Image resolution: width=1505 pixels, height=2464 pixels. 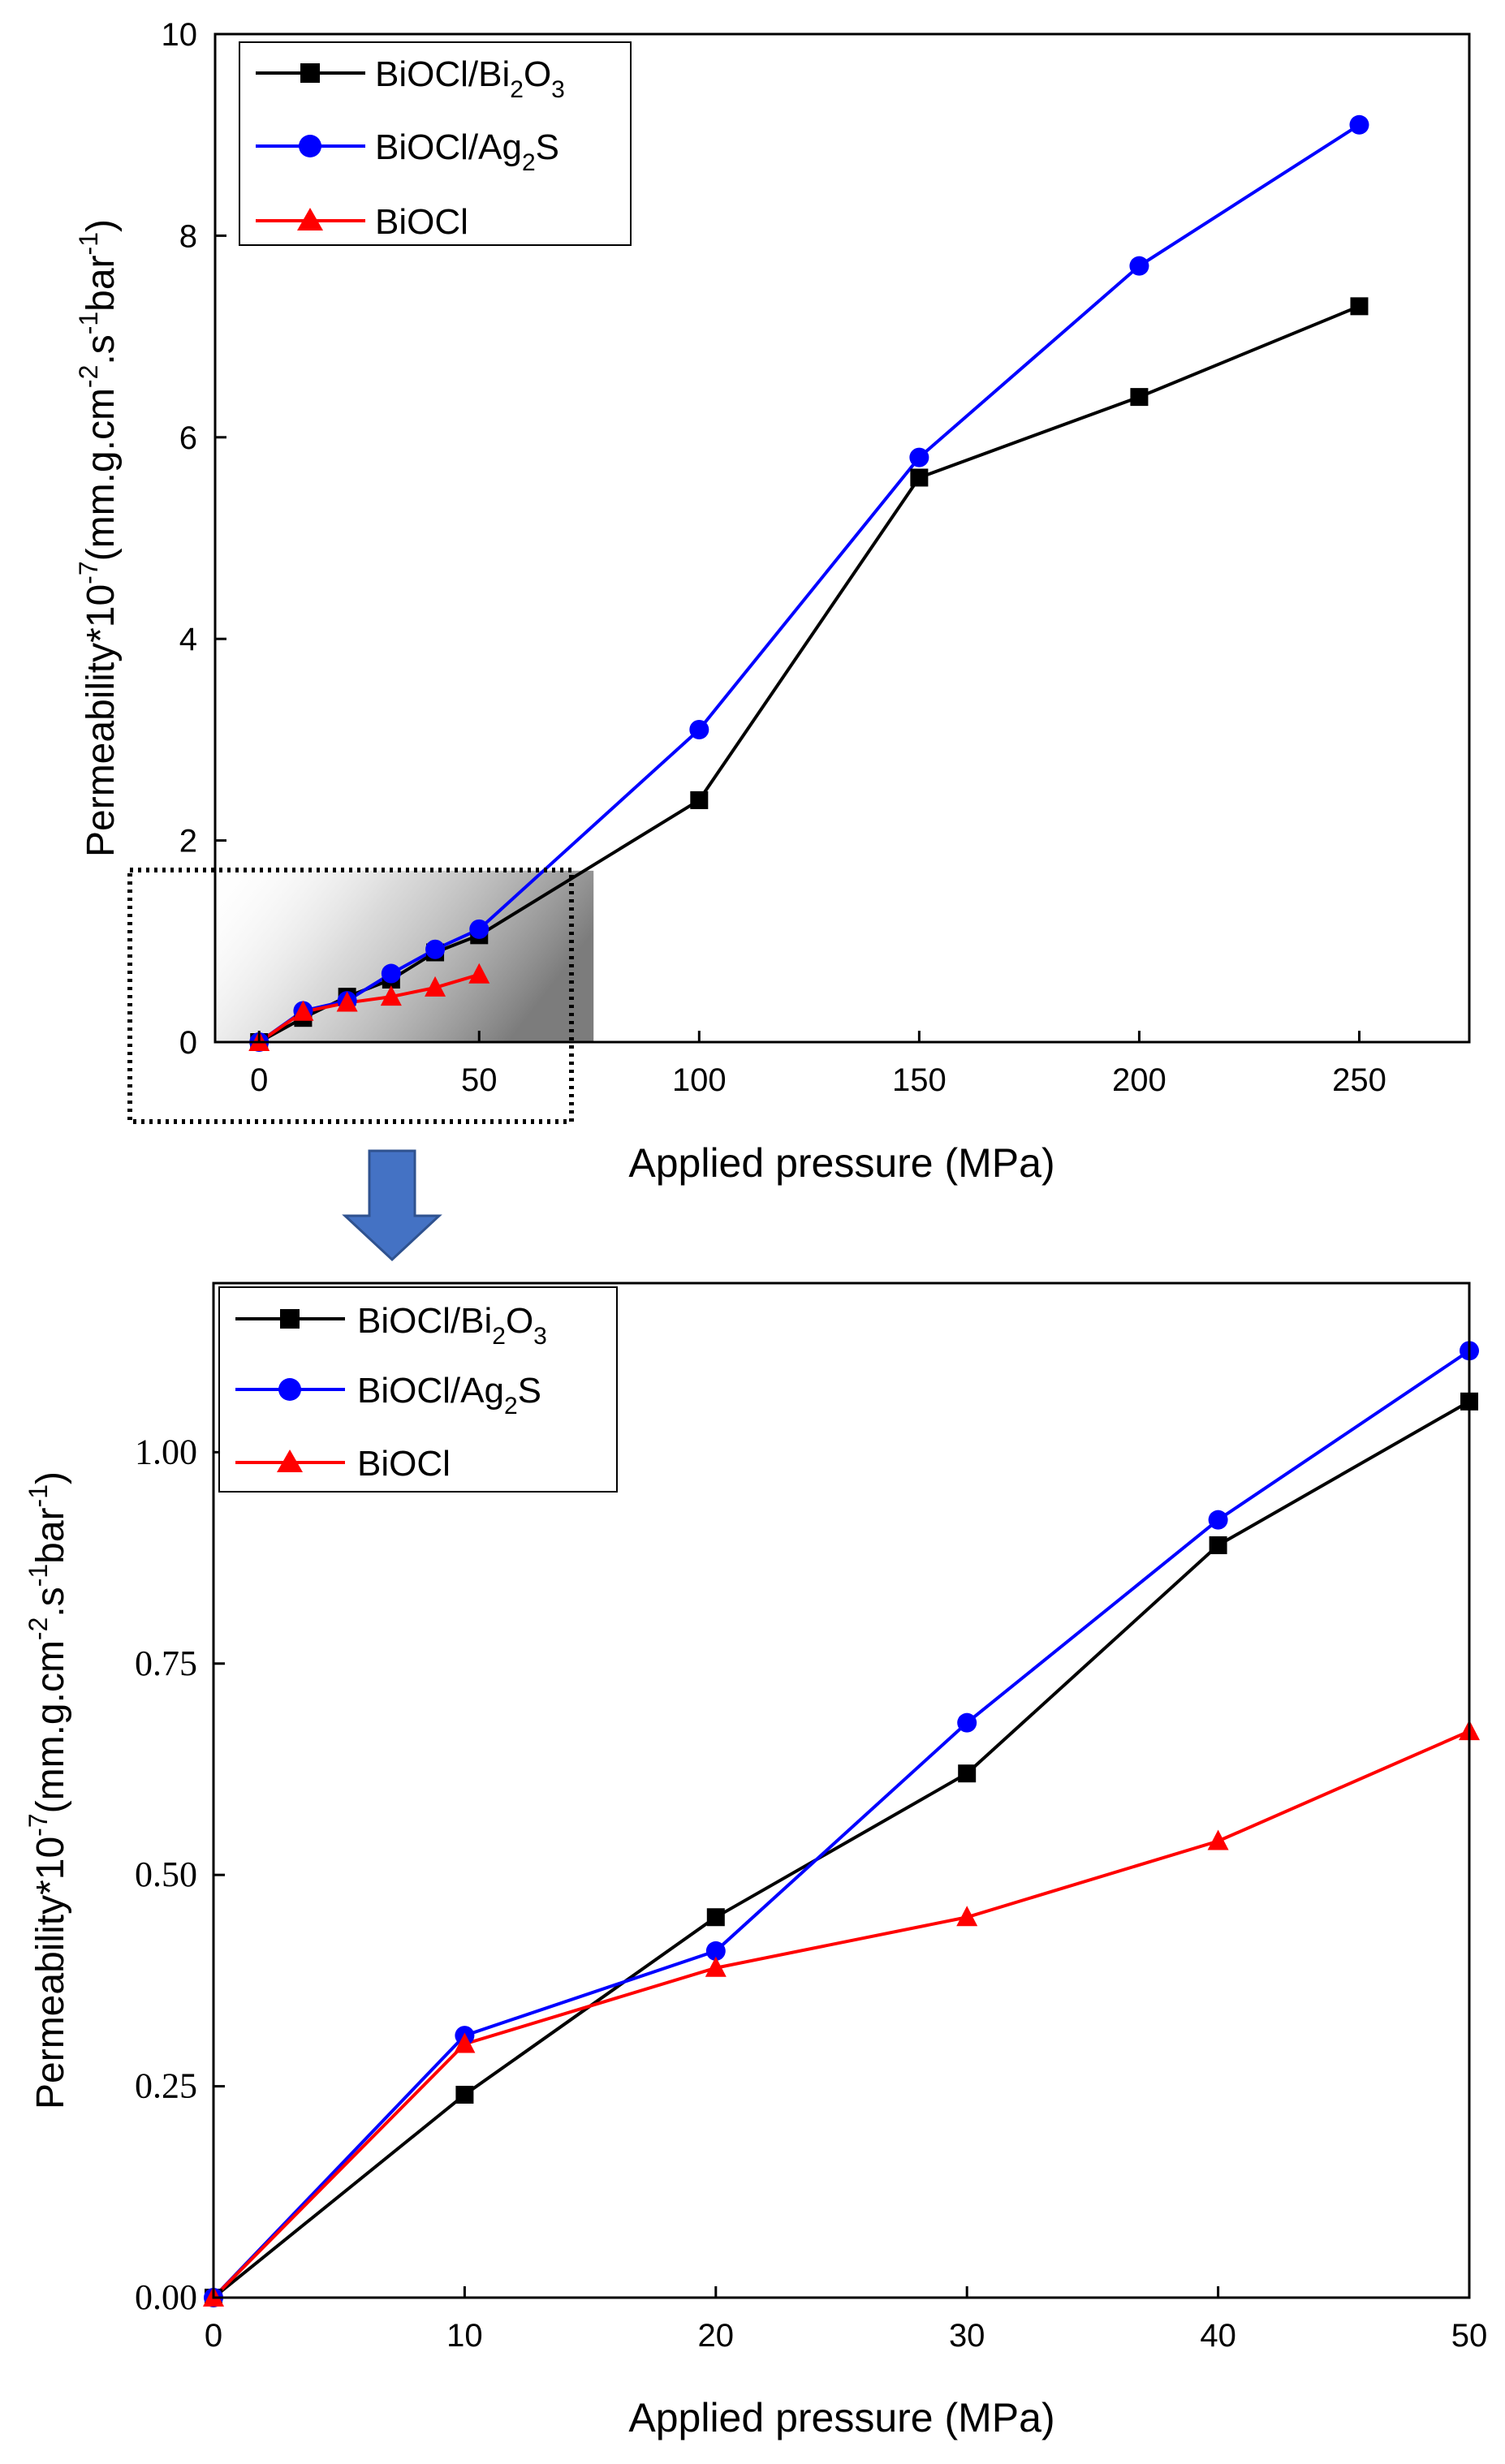 I want to click on zoom-x-axis-label: Applied pressure (MPa), so click(x=841, y=2418).